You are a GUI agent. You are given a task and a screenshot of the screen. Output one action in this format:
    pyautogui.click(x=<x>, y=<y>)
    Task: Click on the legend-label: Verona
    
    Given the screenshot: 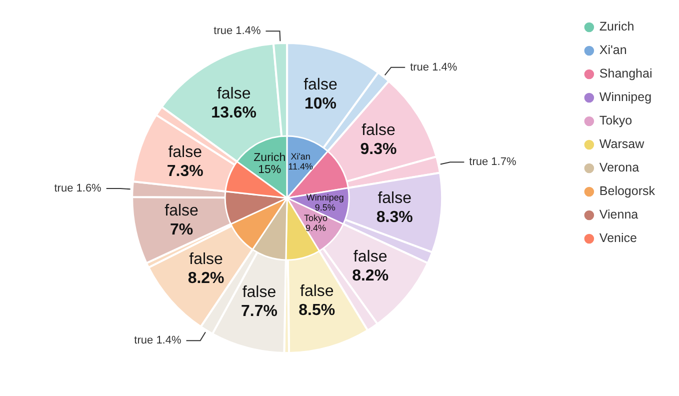 What is the action you would take?
    pyautogui.click(x=619, y=167)
    